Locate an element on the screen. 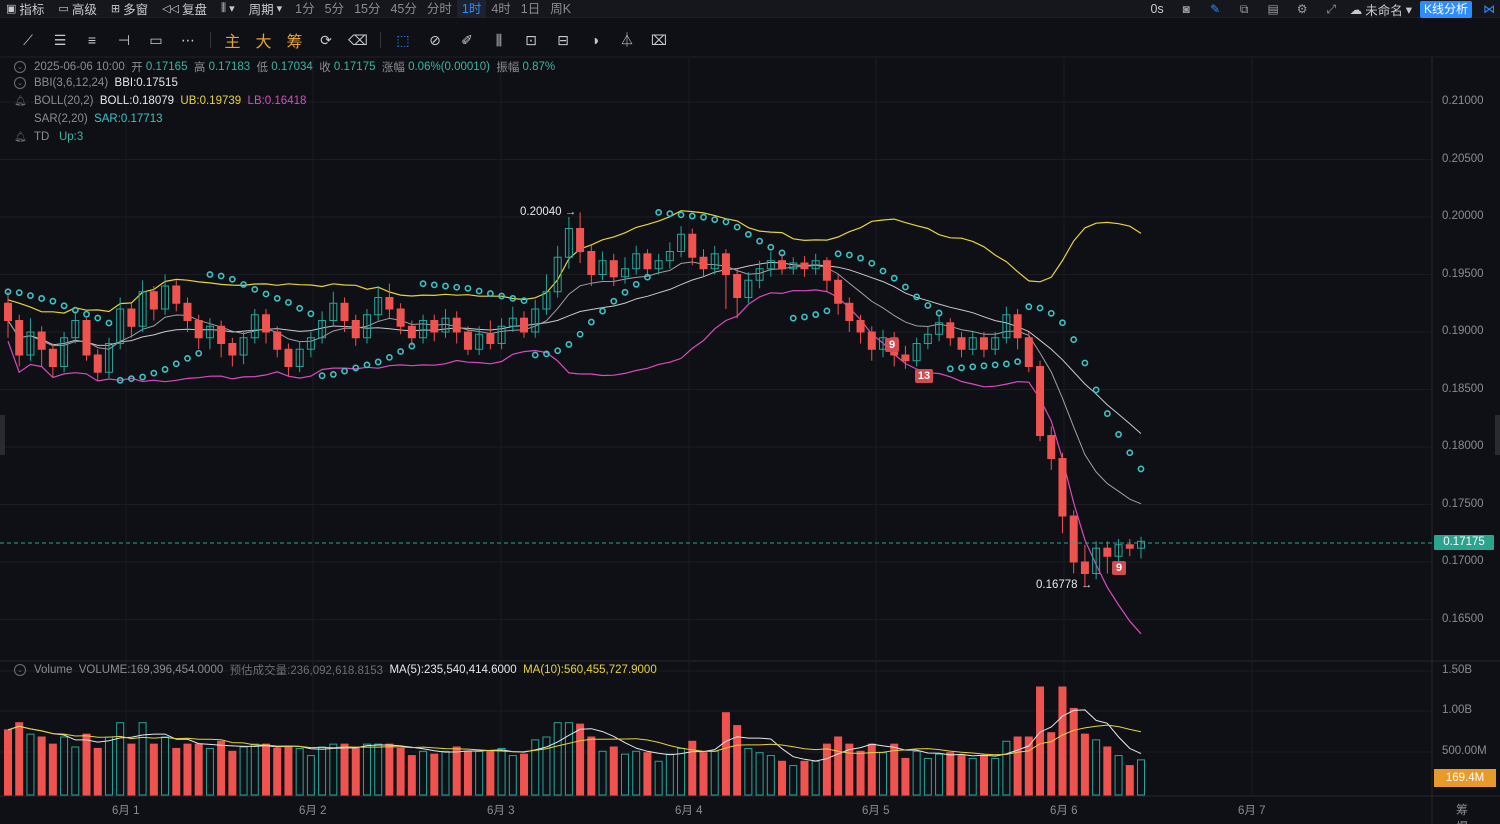 This screenshot has width=1500, height=824. period-tab: 15分 is located at coordinates (367, 8).